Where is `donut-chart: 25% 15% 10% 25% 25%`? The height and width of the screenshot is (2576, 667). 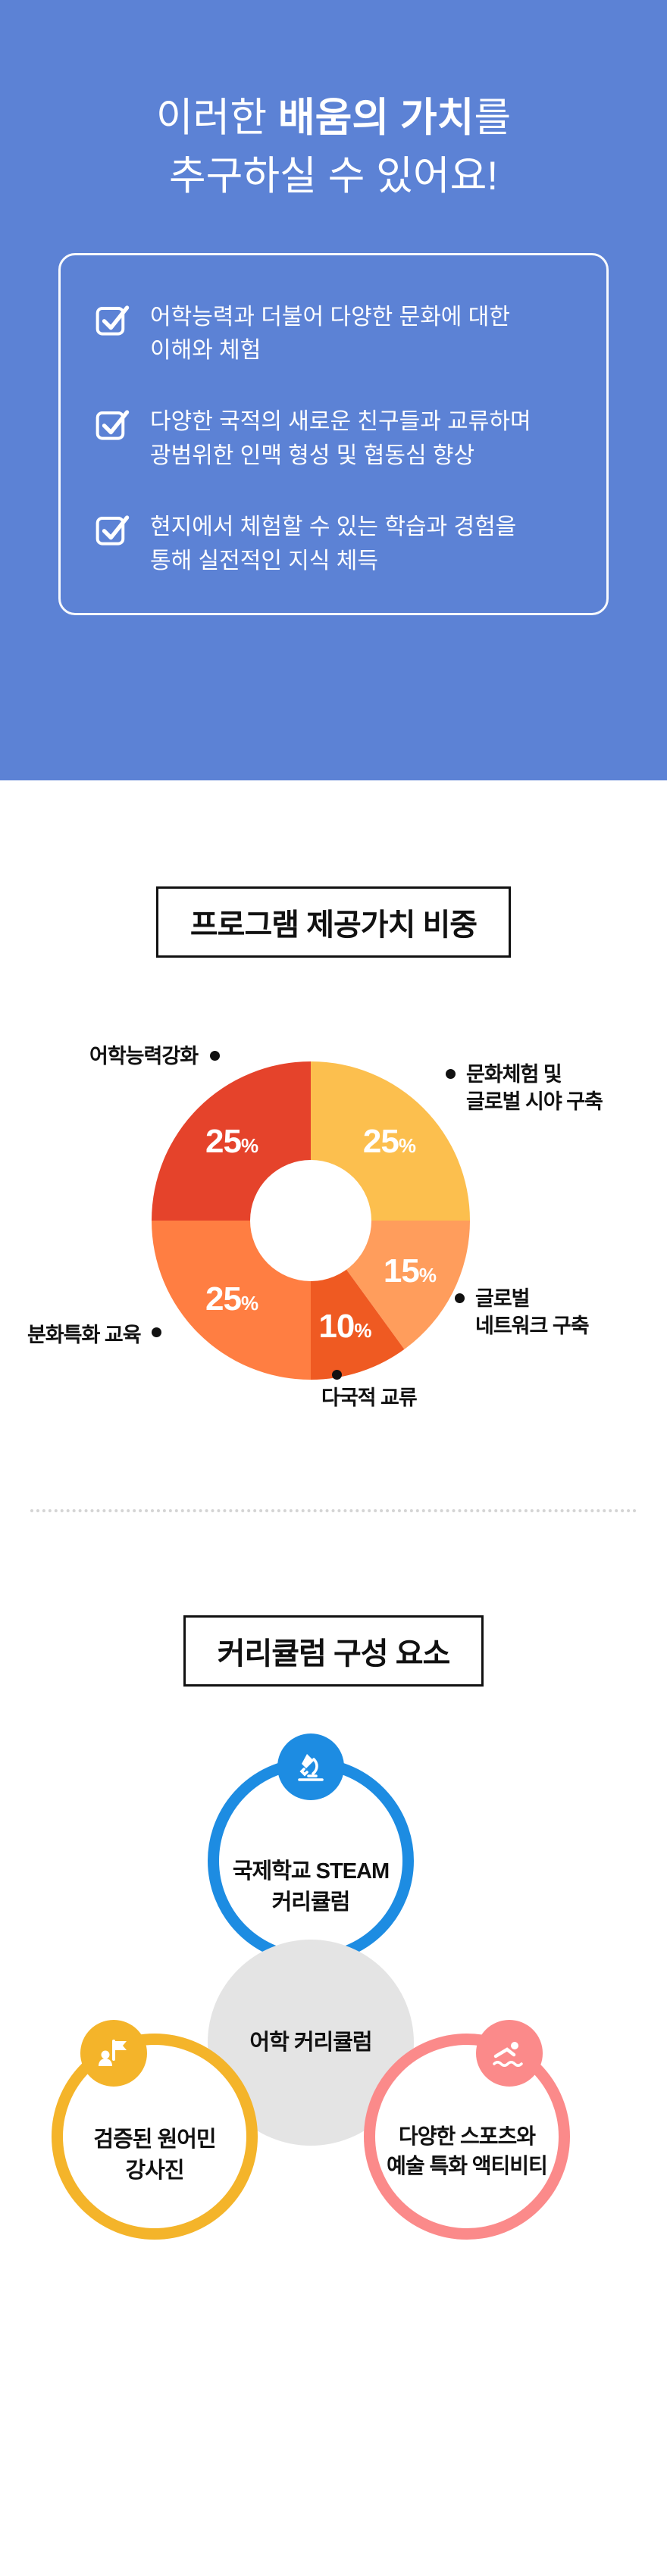 donut-chart: 25% 15% 10% 25% 25% is located at coordinates (311, 1220).